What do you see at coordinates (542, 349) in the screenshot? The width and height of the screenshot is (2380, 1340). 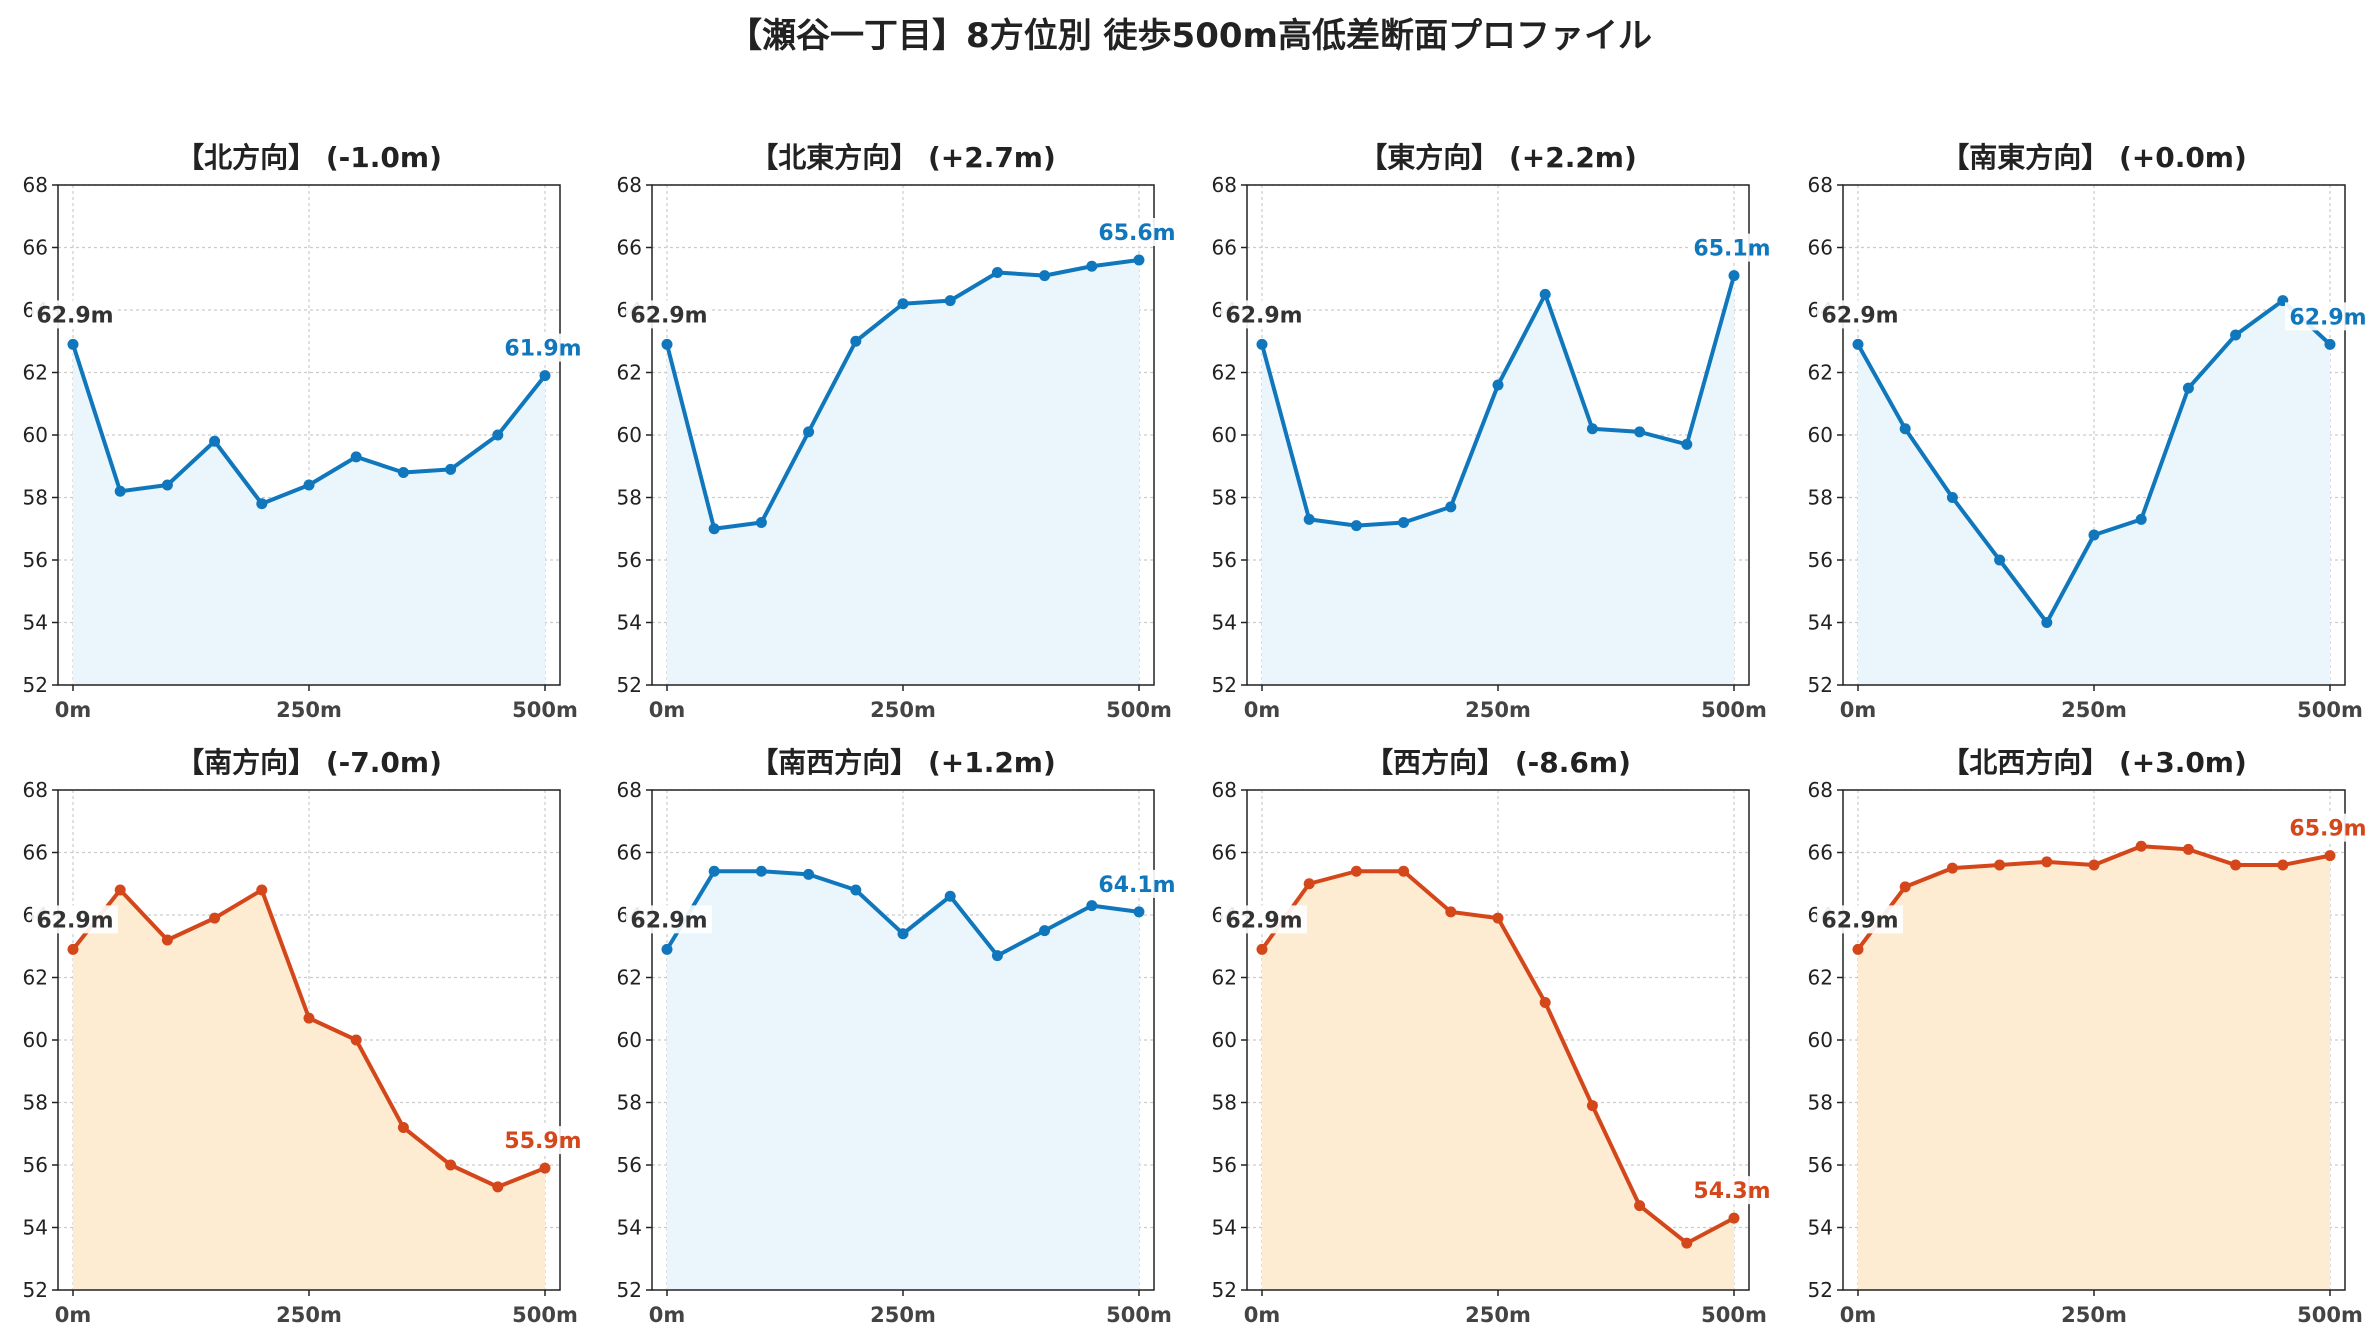 I see `end-label: 61.9m` at bounding box center [542, 349].